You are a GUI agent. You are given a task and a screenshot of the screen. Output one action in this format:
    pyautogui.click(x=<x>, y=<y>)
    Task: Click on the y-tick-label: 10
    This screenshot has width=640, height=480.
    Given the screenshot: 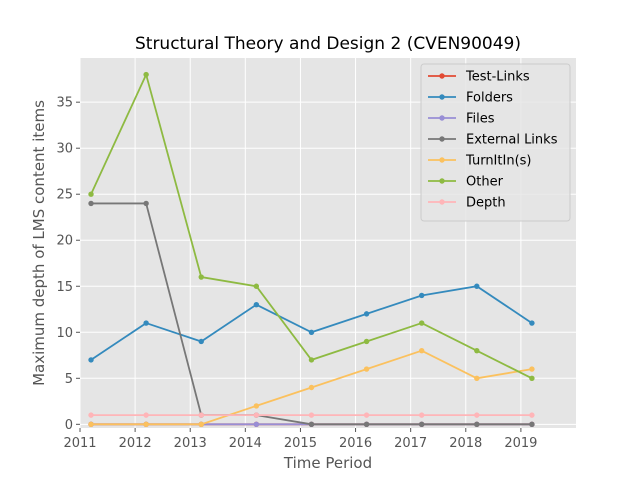 What is the action you would take?
    pyautogui.click(x=64, y=333)
    